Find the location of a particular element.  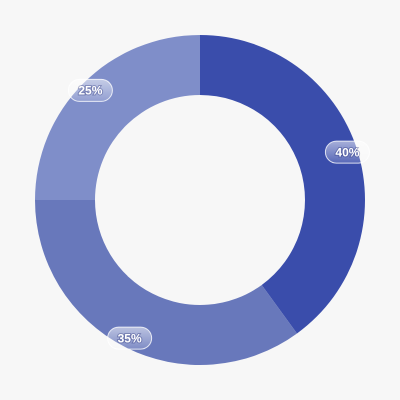

value-label: 35% is located at coordinates (130, 338).